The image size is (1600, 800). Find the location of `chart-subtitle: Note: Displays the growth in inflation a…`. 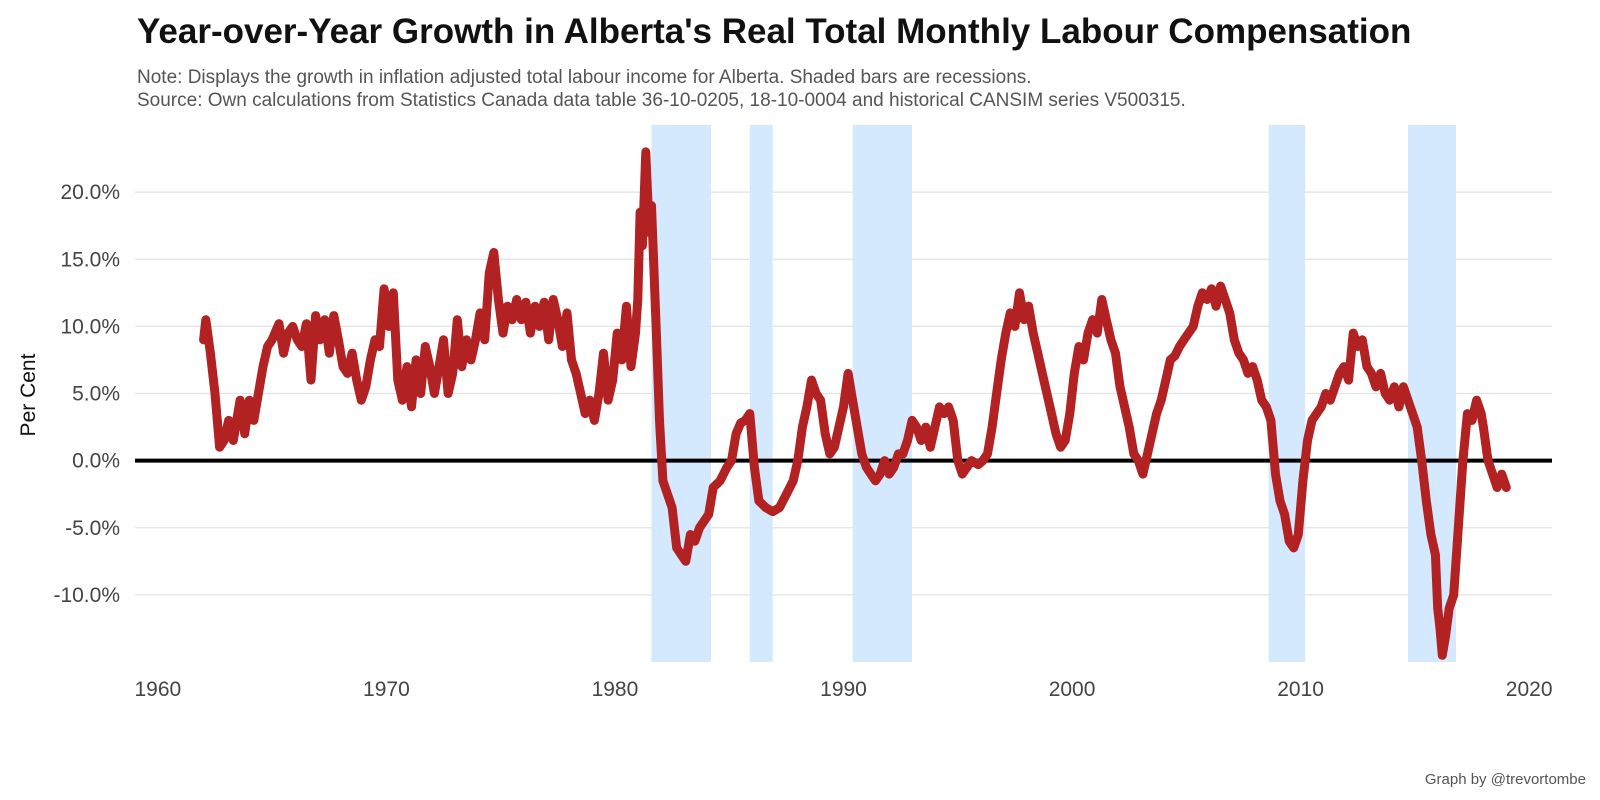

chart-subtitle: Note: Displays the growth in inflation a… is located at coordinates (661, 89).